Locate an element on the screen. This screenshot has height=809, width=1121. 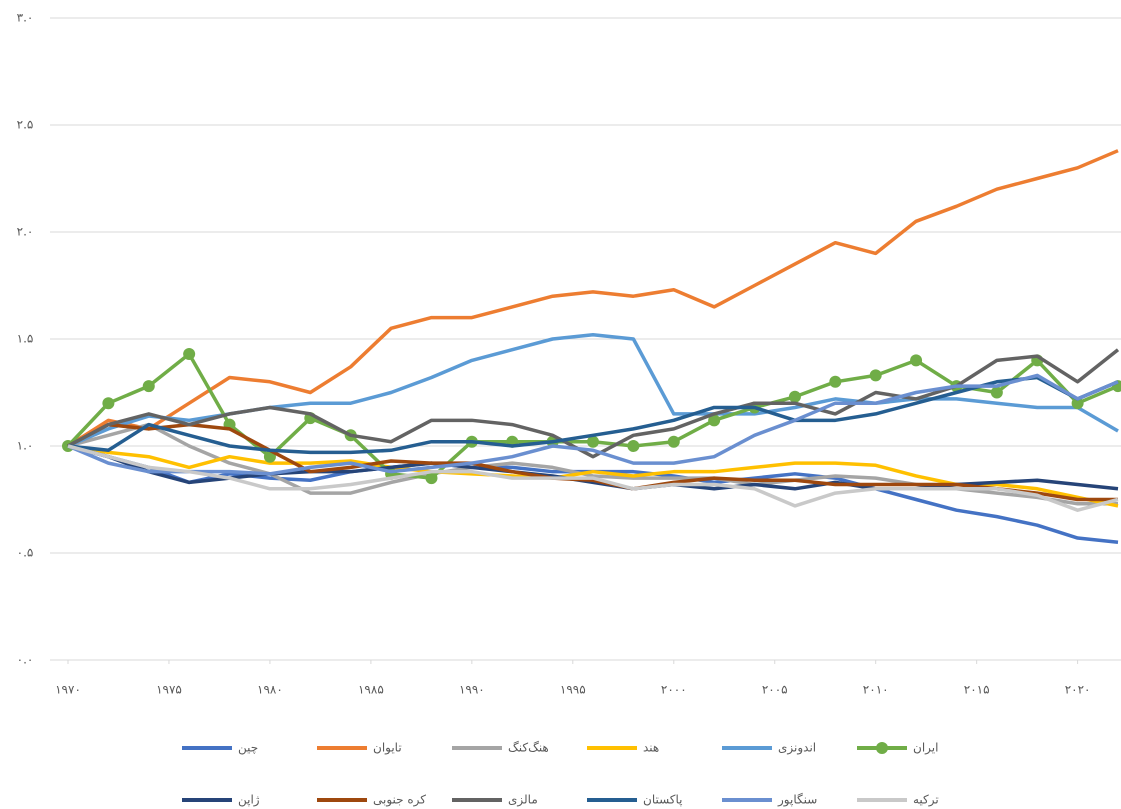
y-tick-label: ۰.۰ is located at coordinates (25, 660).